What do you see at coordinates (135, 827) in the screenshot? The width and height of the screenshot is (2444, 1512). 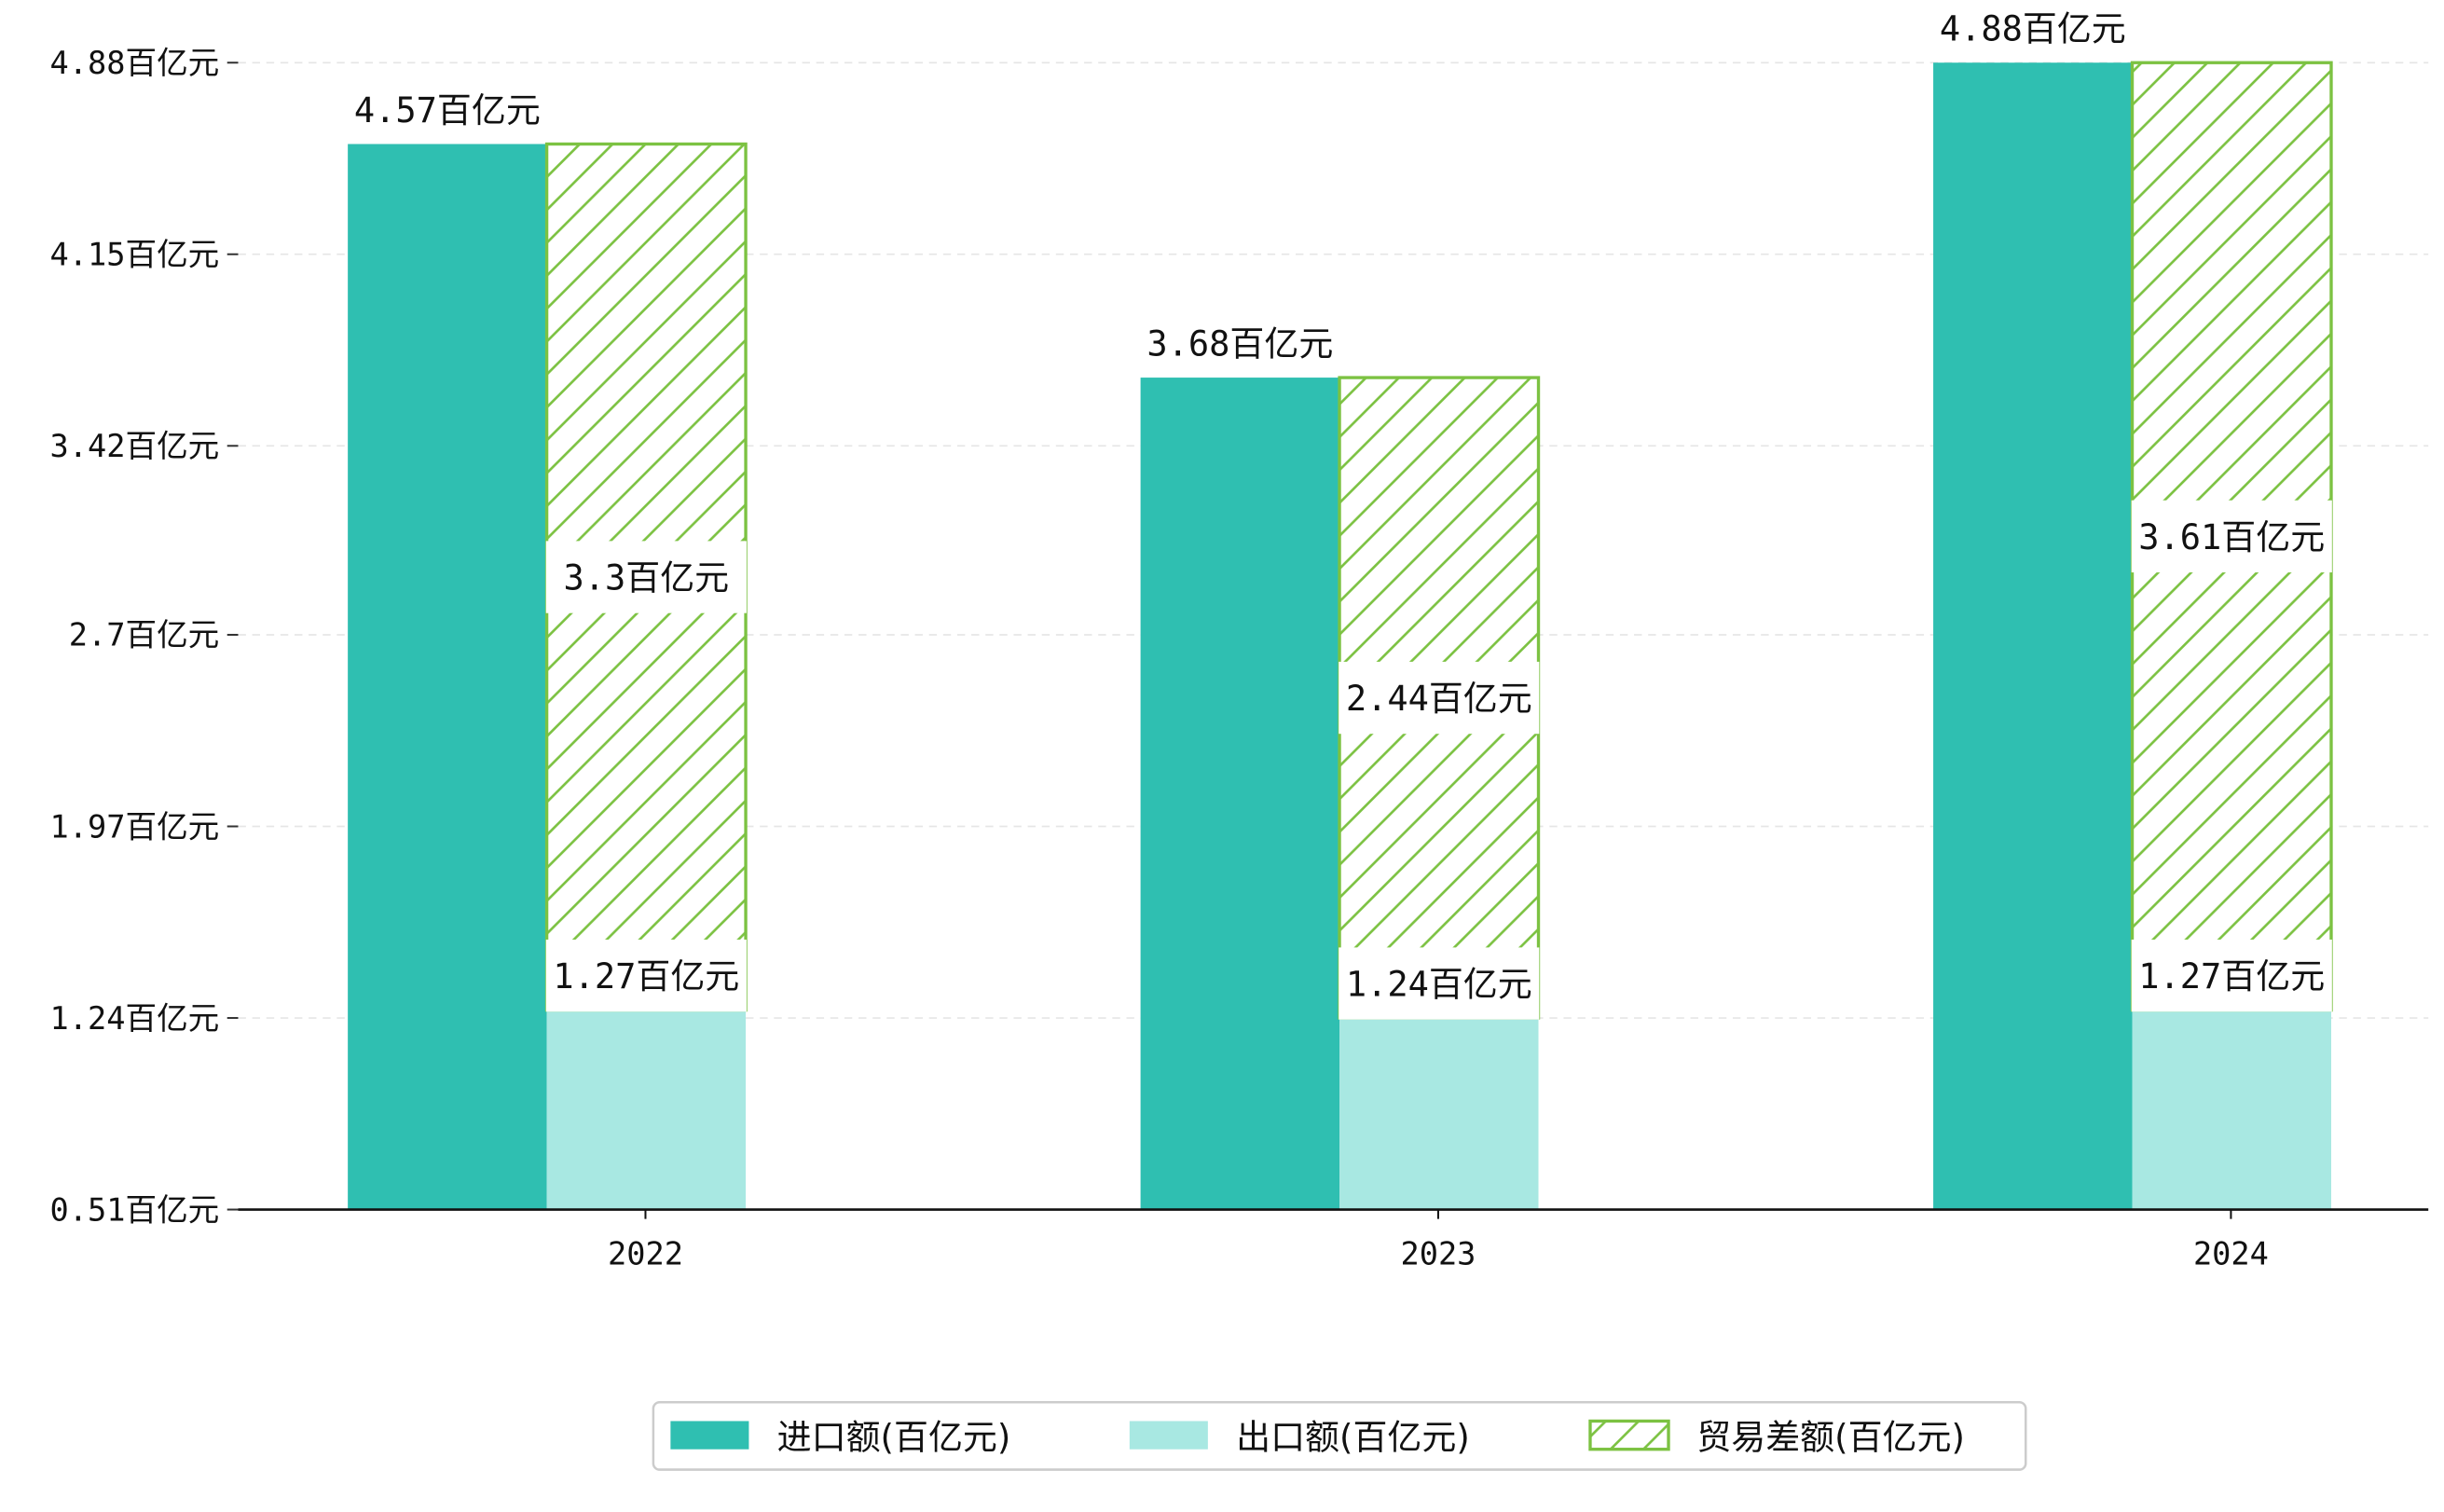 I see `y-tick-label: 1.97百亿元` at bounding box center [135, 827].